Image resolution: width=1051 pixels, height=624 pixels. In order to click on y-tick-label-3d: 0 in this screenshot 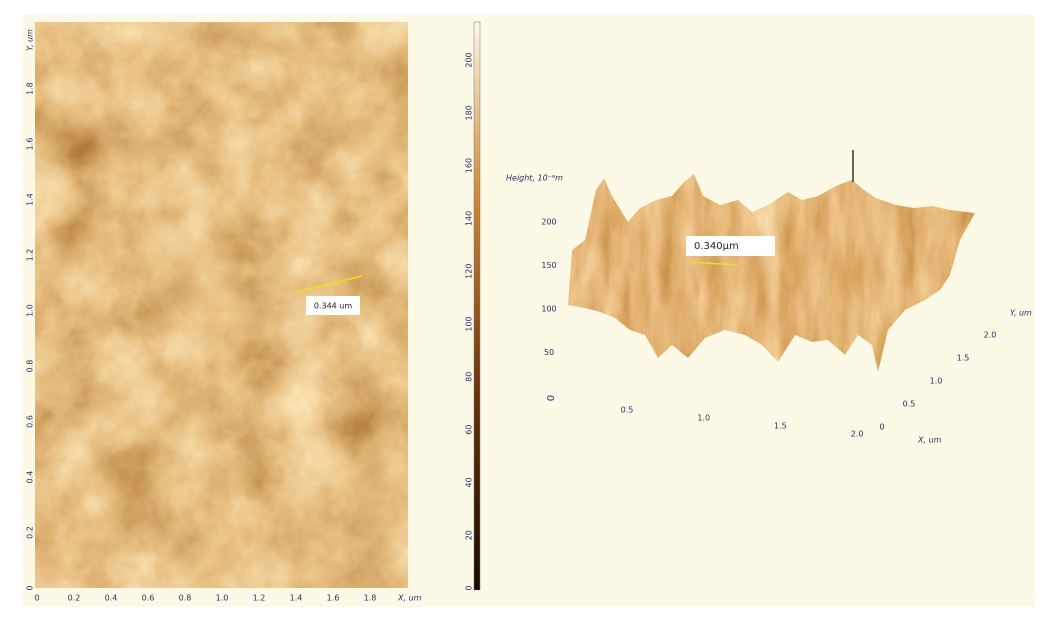, I will do `click(881, 427)`.